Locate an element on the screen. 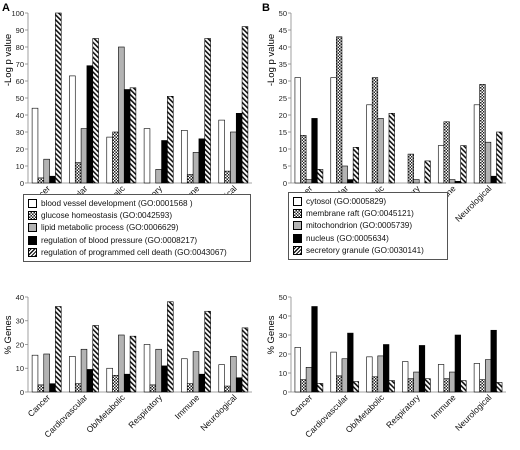 The image size is (520, 450). y-tick-label: 20 is located at coordinates (20, 149).